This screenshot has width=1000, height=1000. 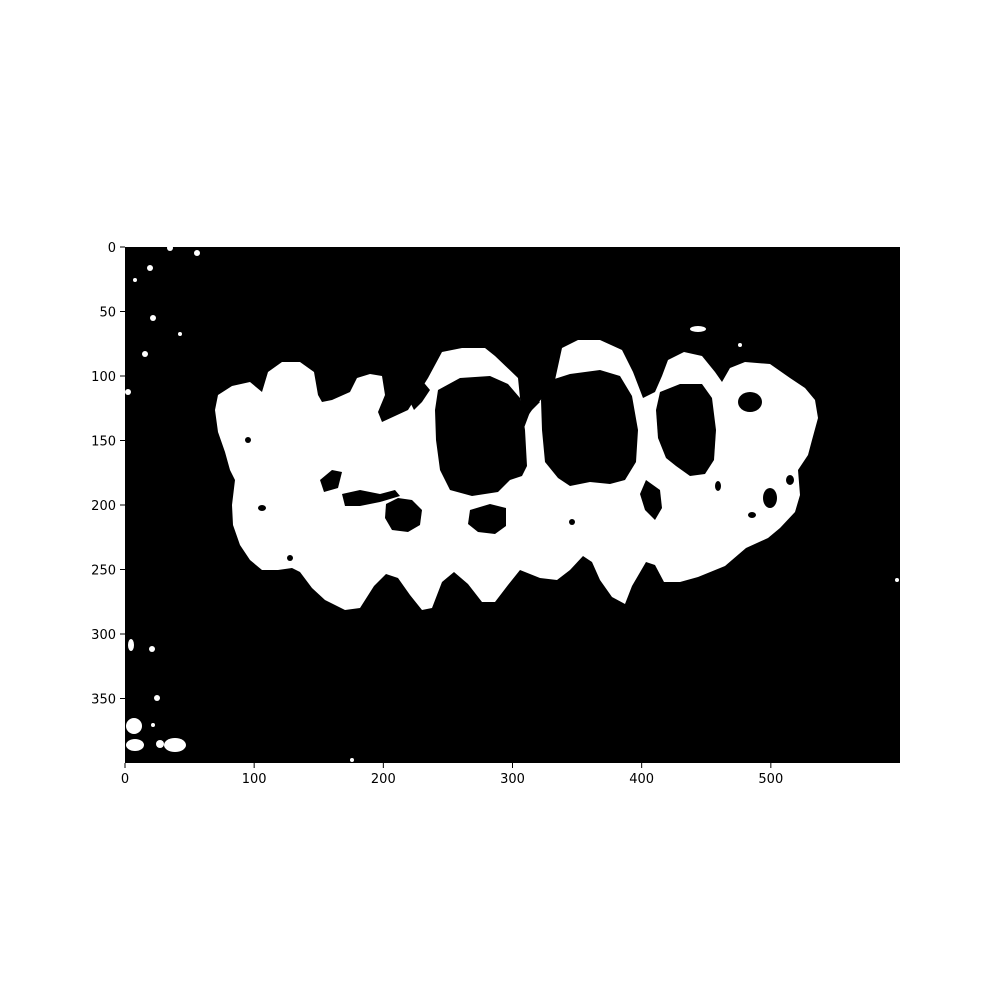 I want to click on y-tick-label: 100, so click(x=103, y=377).